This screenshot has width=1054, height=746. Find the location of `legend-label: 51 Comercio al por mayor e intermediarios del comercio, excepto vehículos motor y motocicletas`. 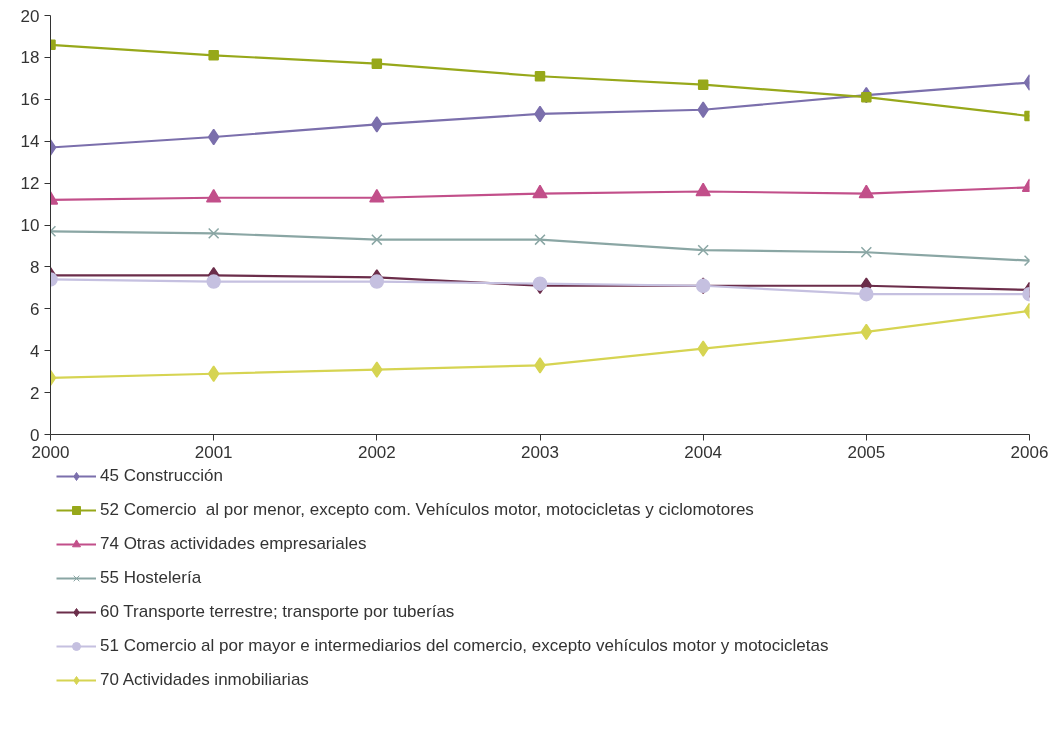

legend-label: 51 Comercio al por mayor e intermediarios del comercio, excepto vehículos motor y motocicletas is located at coordinates (464, 646).